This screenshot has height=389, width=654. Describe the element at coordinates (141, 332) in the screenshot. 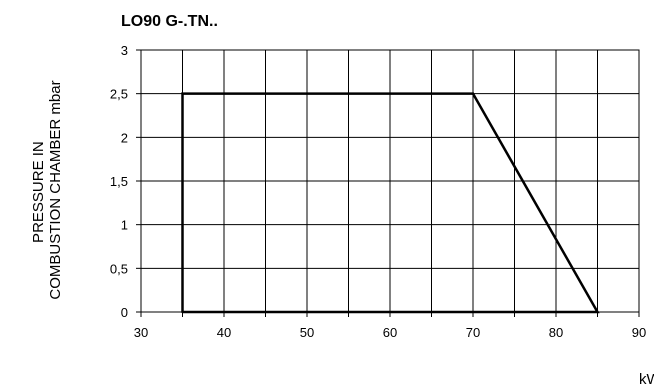

I see `x-tick-label: 30` at that location.